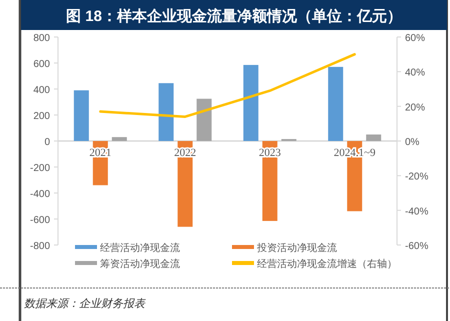  What do you see at coordinates (140, 248) in the screenshot?
I see `legend-label: 经营活动净现金流` at bounding box center [140, 248].